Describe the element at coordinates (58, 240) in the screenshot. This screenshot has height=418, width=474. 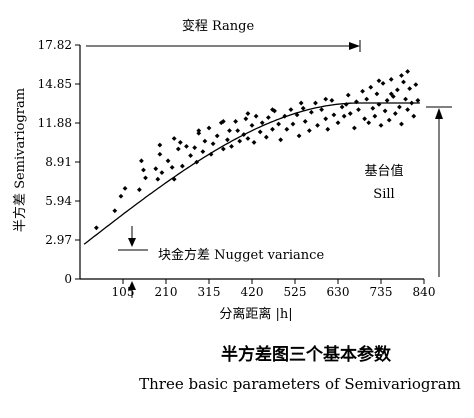
I see `y-tick-label: 2.97` at that location.